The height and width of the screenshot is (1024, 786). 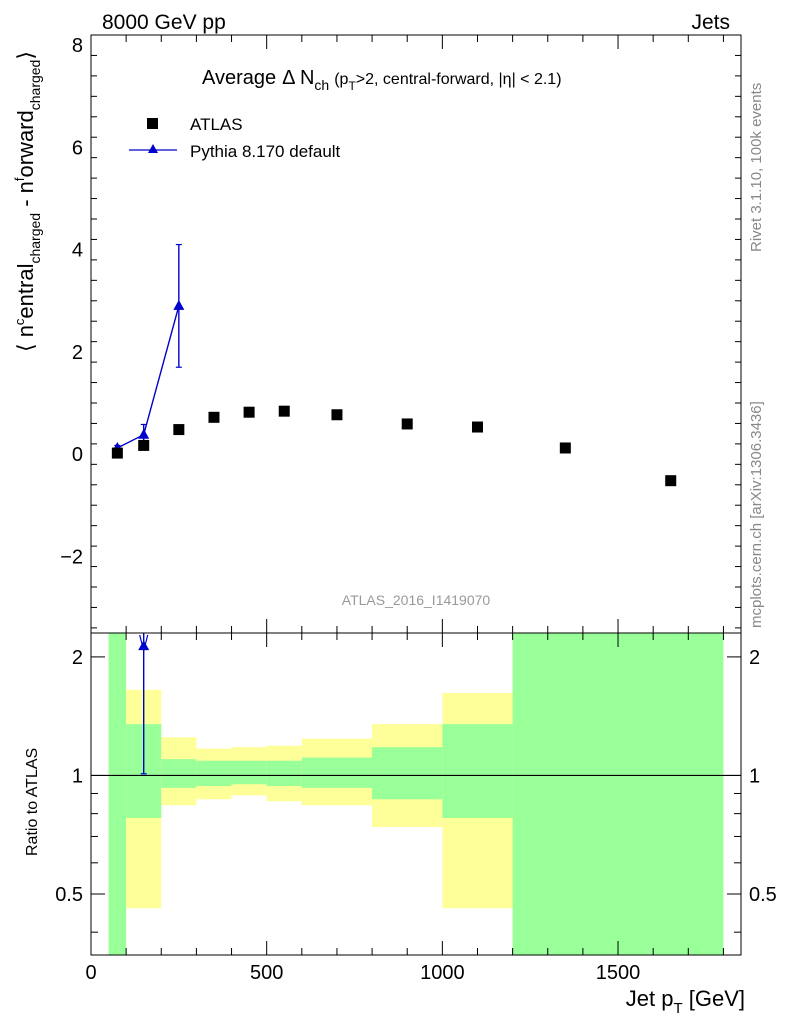 What do you see at coordinates (144, 704) in the screenshot?
I see `ratio-pythia-series` at bounding box center [144, 704].